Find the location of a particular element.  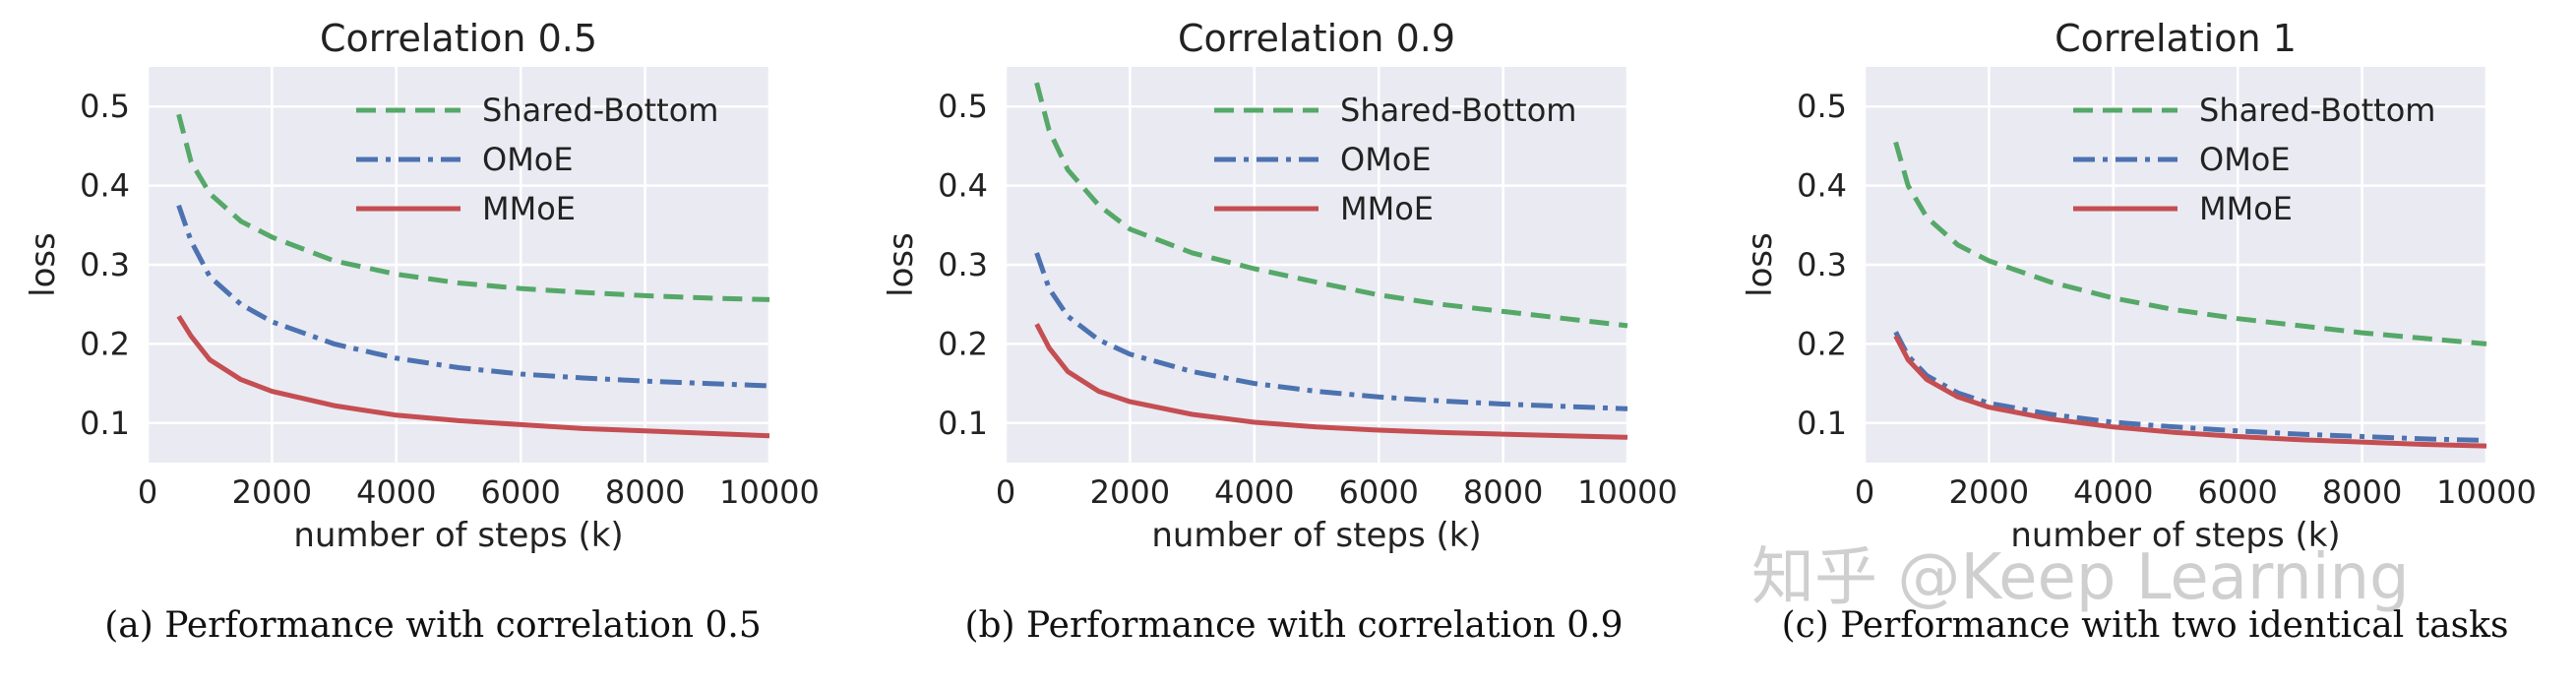

caption-c: (c) Performance with two identical tasks is located at coordinates (2145, 626).